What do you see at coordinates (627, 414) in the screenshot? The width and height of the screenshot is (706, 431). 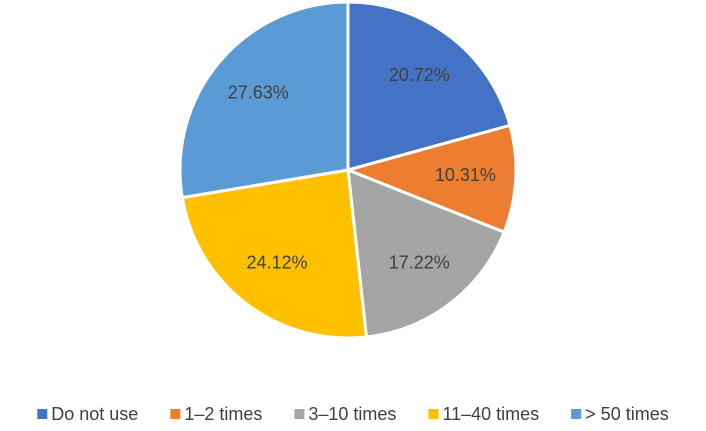 I see `legend-label: > 50 times` at bounding box center [627, 414].